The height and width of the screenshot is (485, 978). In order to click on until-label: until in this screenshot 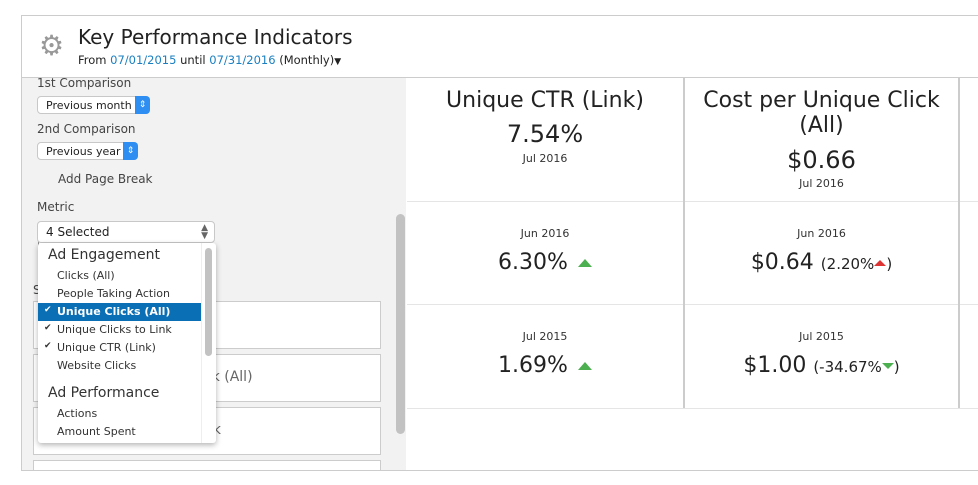, I will do `click(193, 60)`.